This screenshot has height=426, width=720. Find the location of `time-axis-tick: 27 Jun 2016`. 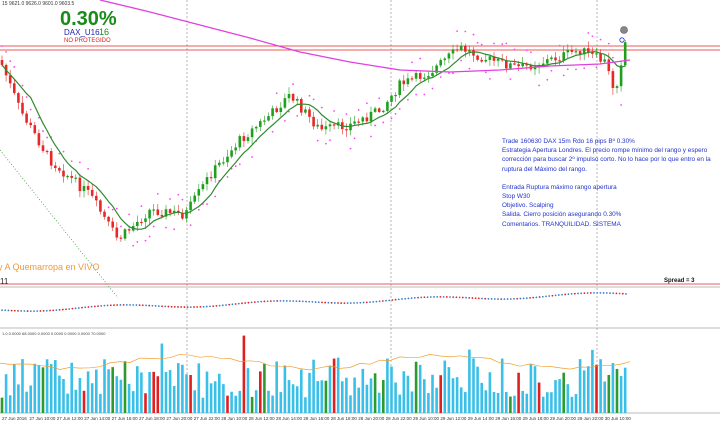

time-axis-tick: 27 Jun 2016 is located at coordinates (14, 418).